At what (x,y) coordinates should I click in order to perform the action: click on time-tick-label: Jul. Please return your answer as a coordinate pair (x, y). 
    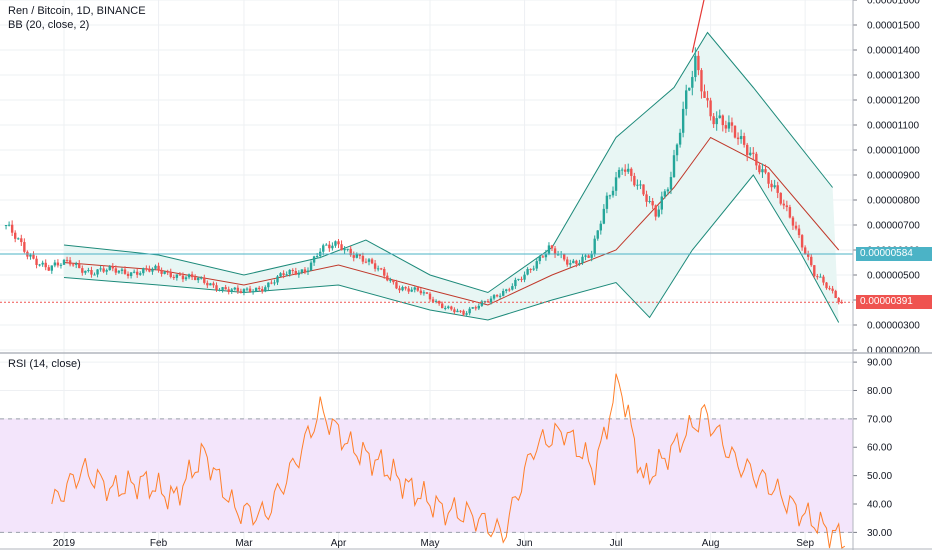
    Looking at the image, I should click on (616, 543).